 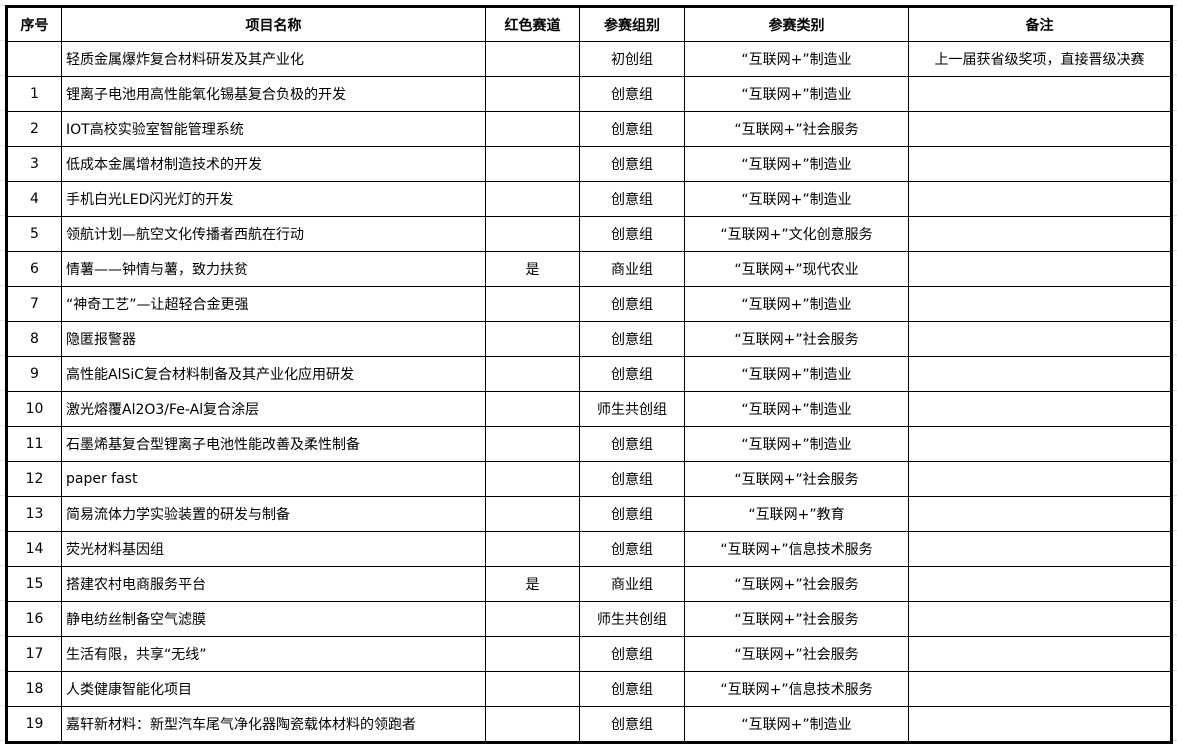 I want to click on cell-no: 6, so click(x=34, y=269).